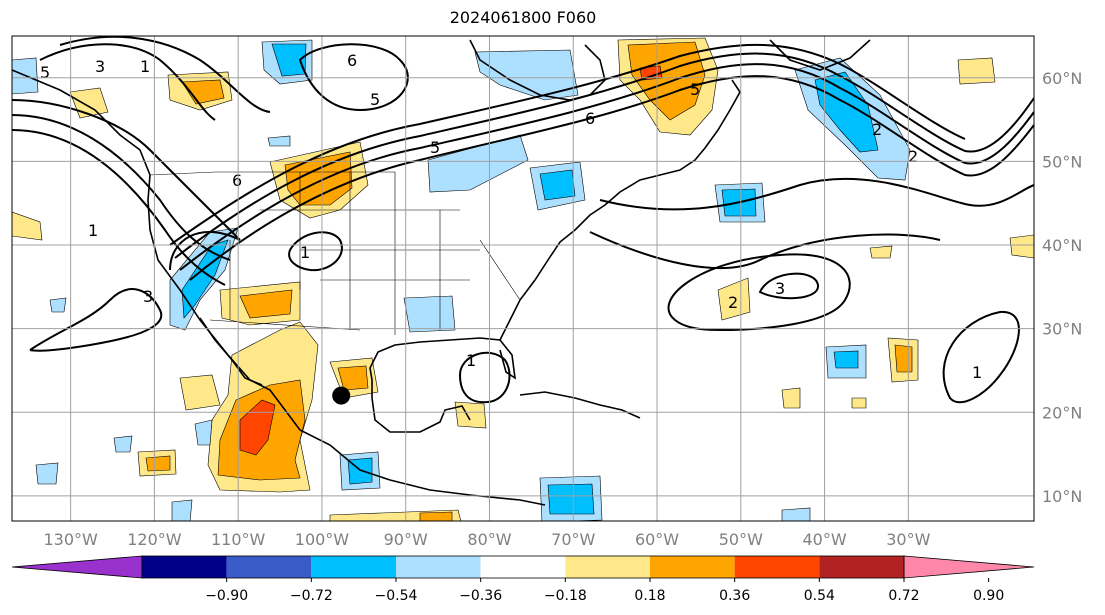 The image size is (1105, 615). Describe the element at coordinates (406, 539) in the screenshot. I see `lon-tick-label: 90°W` at that location.